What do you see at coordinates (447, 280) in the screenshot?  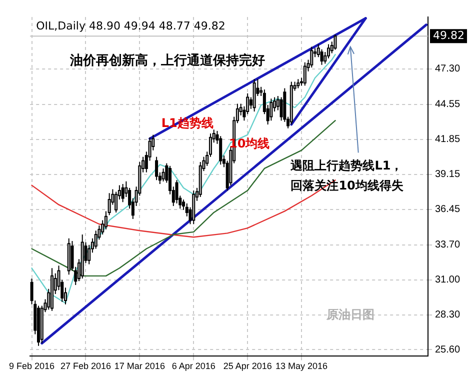 I see `y-tick-label: 31.00` at bounding box center [447, 280].